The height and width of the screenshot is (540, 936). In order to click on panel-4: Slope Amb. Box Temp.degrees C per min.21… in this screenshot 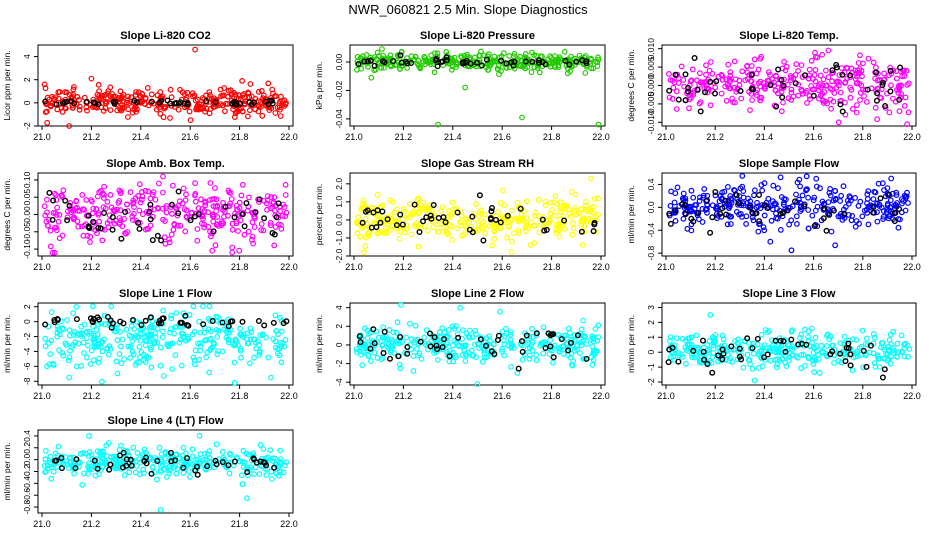, I will do `click(150, 215)`.